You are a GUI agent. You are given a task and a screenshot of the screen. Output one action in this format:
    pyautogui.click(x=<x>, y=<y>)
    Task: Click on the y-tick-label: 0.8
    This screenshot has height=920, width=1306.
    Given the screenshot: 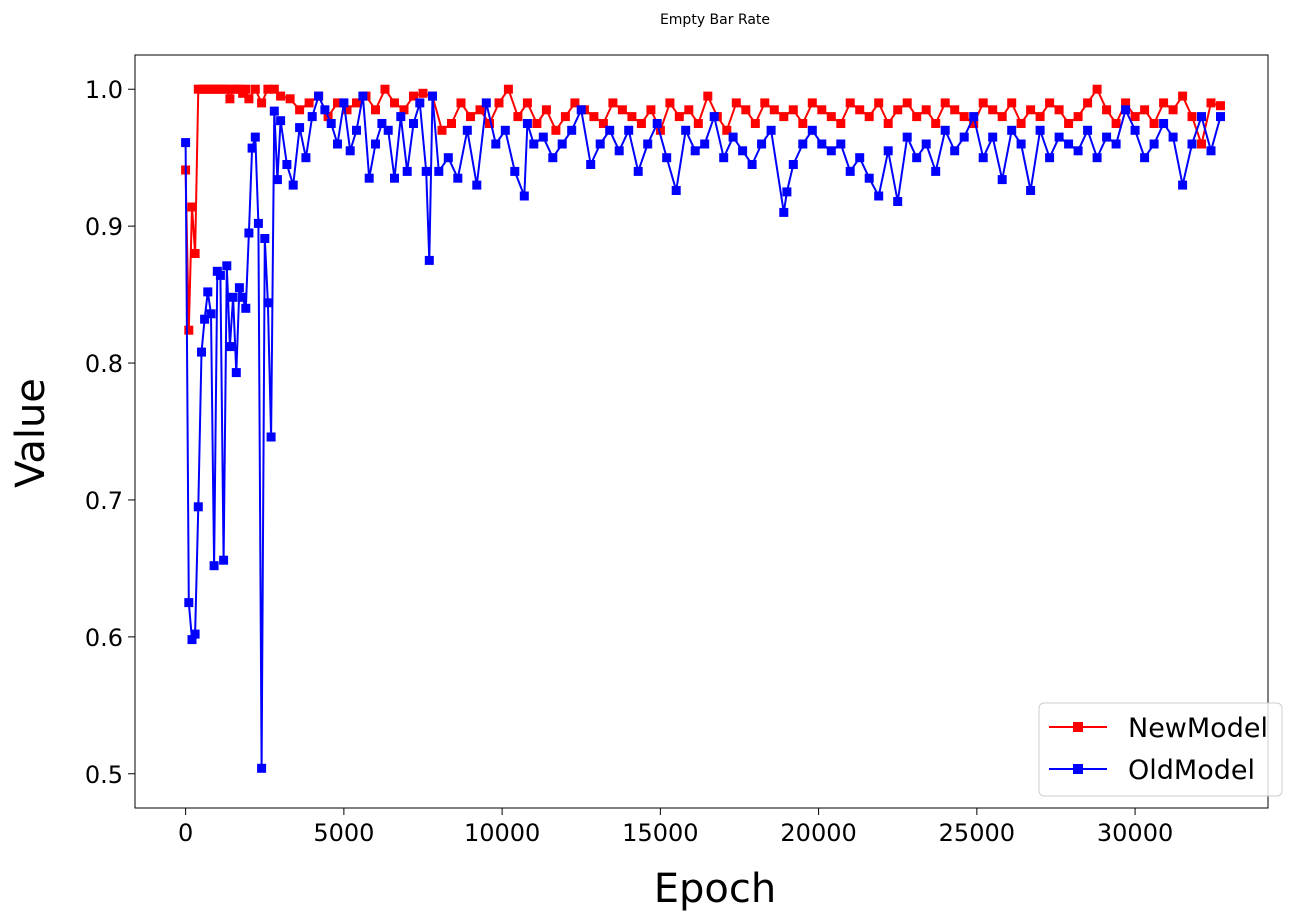 What is the action you would take?
    pyautogui.click(x=104, y=364)
    